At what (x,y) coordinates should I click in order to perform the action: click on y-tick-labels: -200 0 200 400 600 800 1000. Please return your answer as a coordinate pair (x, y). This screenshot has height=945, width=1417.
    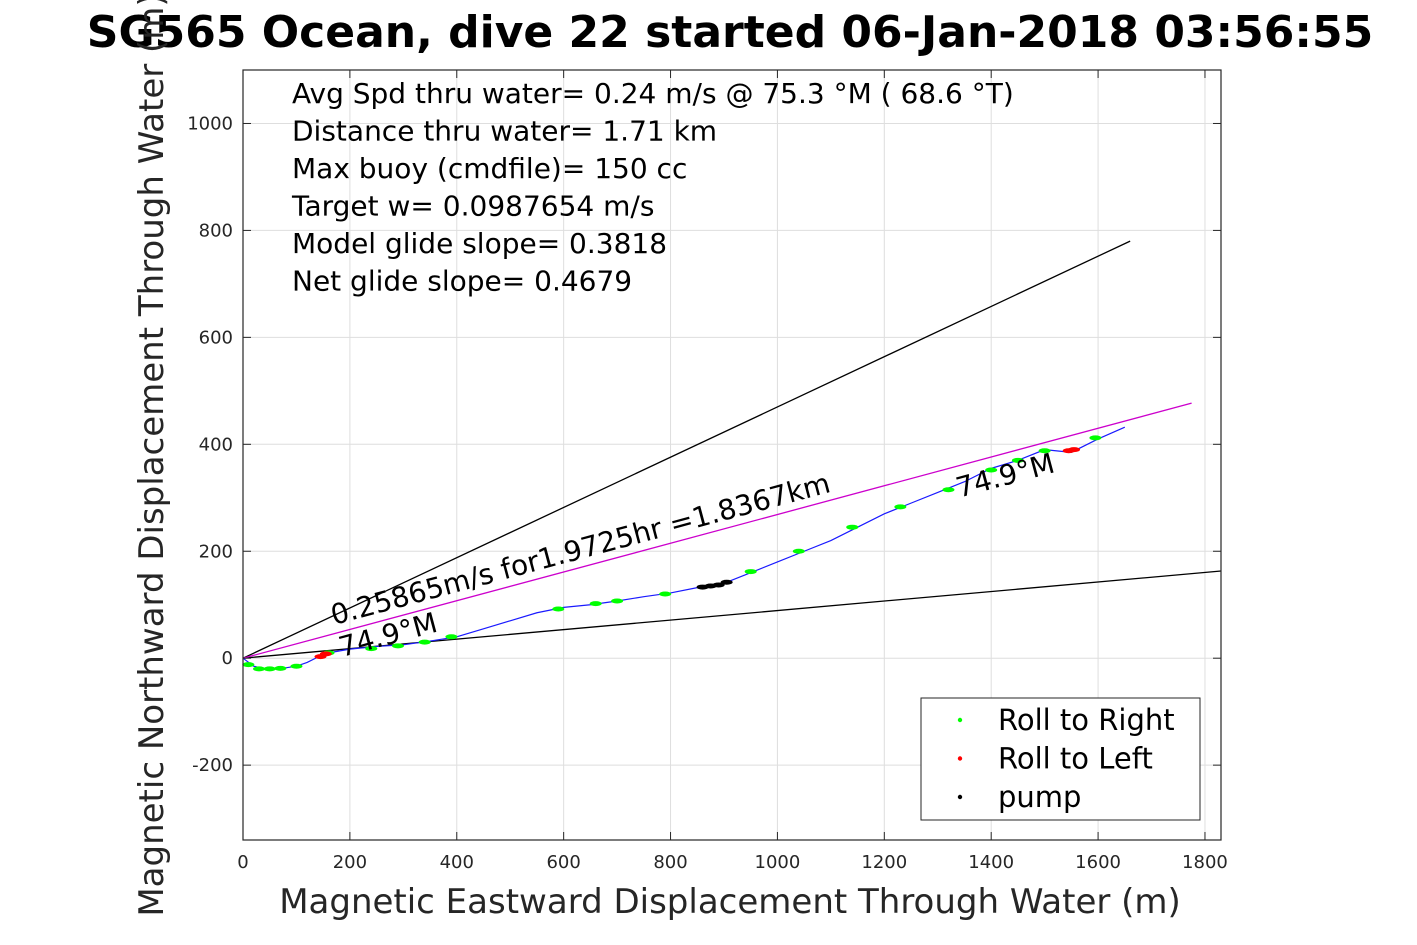
    Looking at the image, I should click on (210, 444).